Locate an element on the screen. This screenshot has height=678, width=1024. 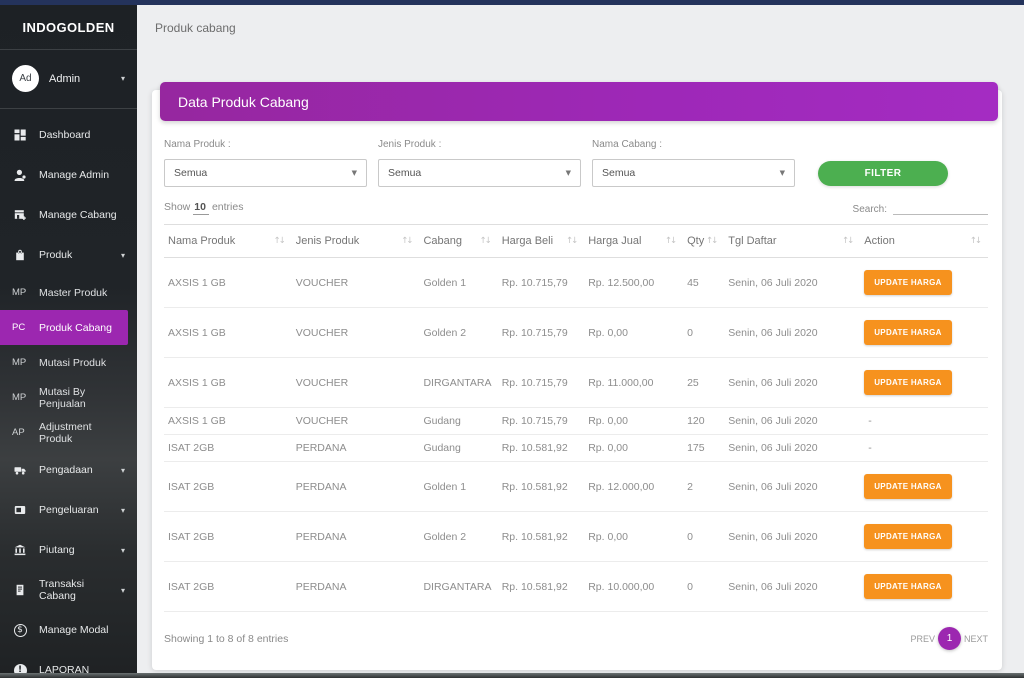
cell-qty: 175 is located at coordinates (704, 448).